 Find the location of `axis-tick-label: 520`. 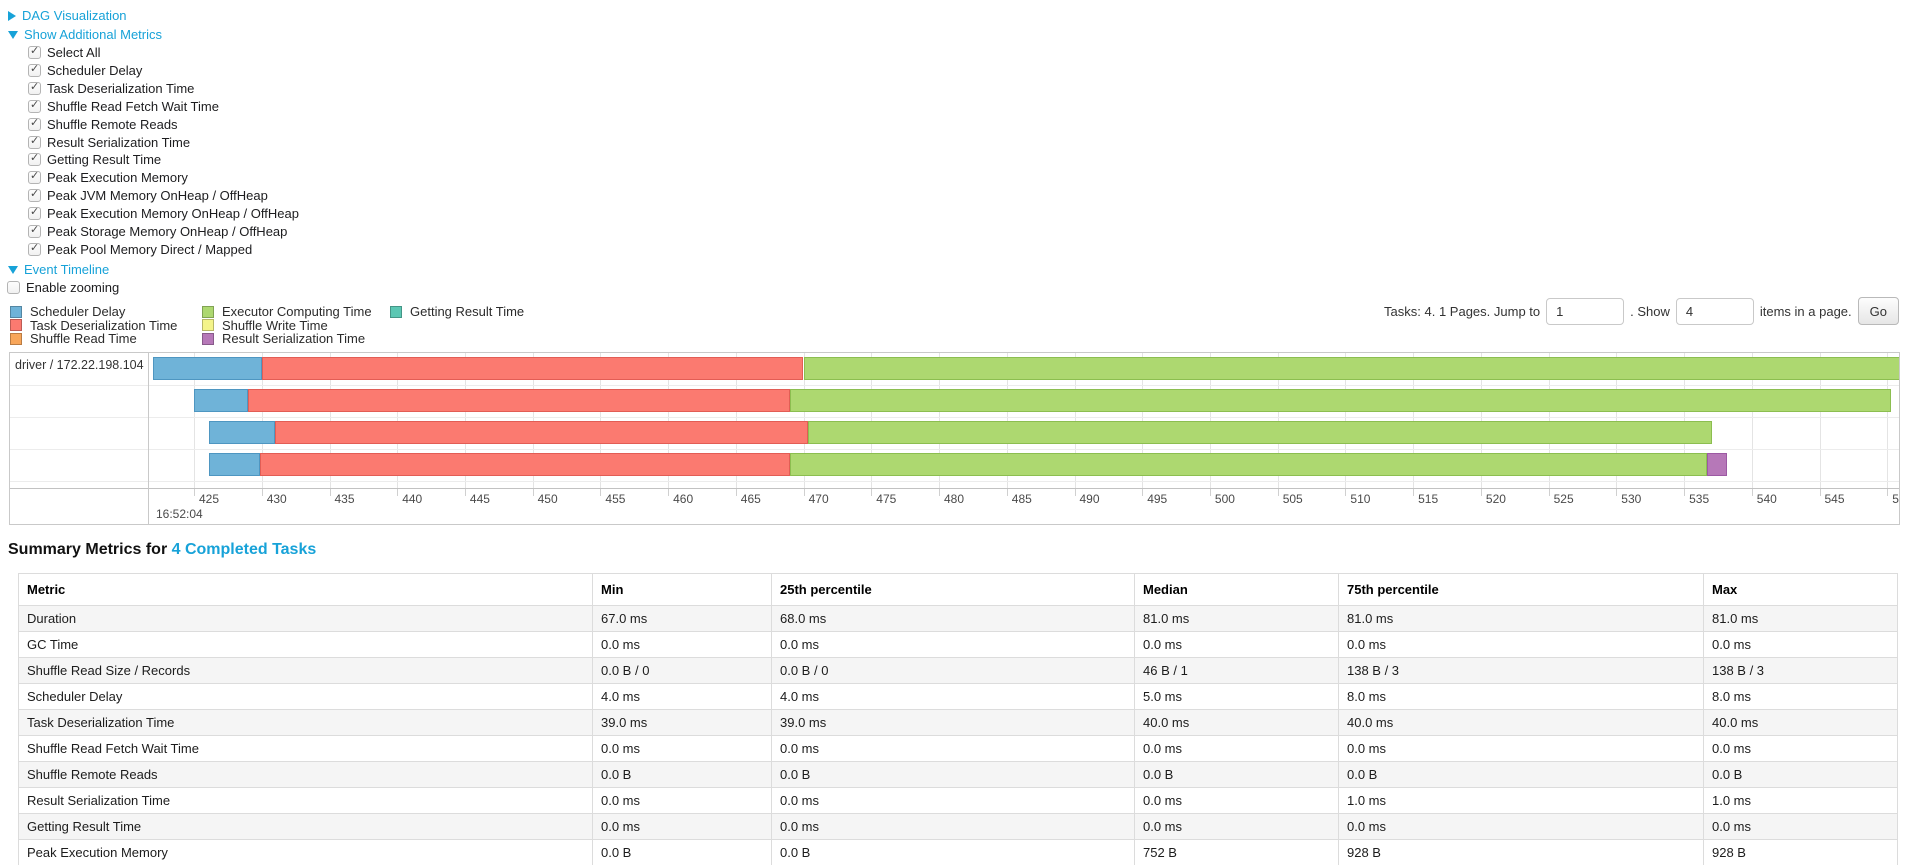

axis-tick-label: 520 is located at coordinates (1495, 499).